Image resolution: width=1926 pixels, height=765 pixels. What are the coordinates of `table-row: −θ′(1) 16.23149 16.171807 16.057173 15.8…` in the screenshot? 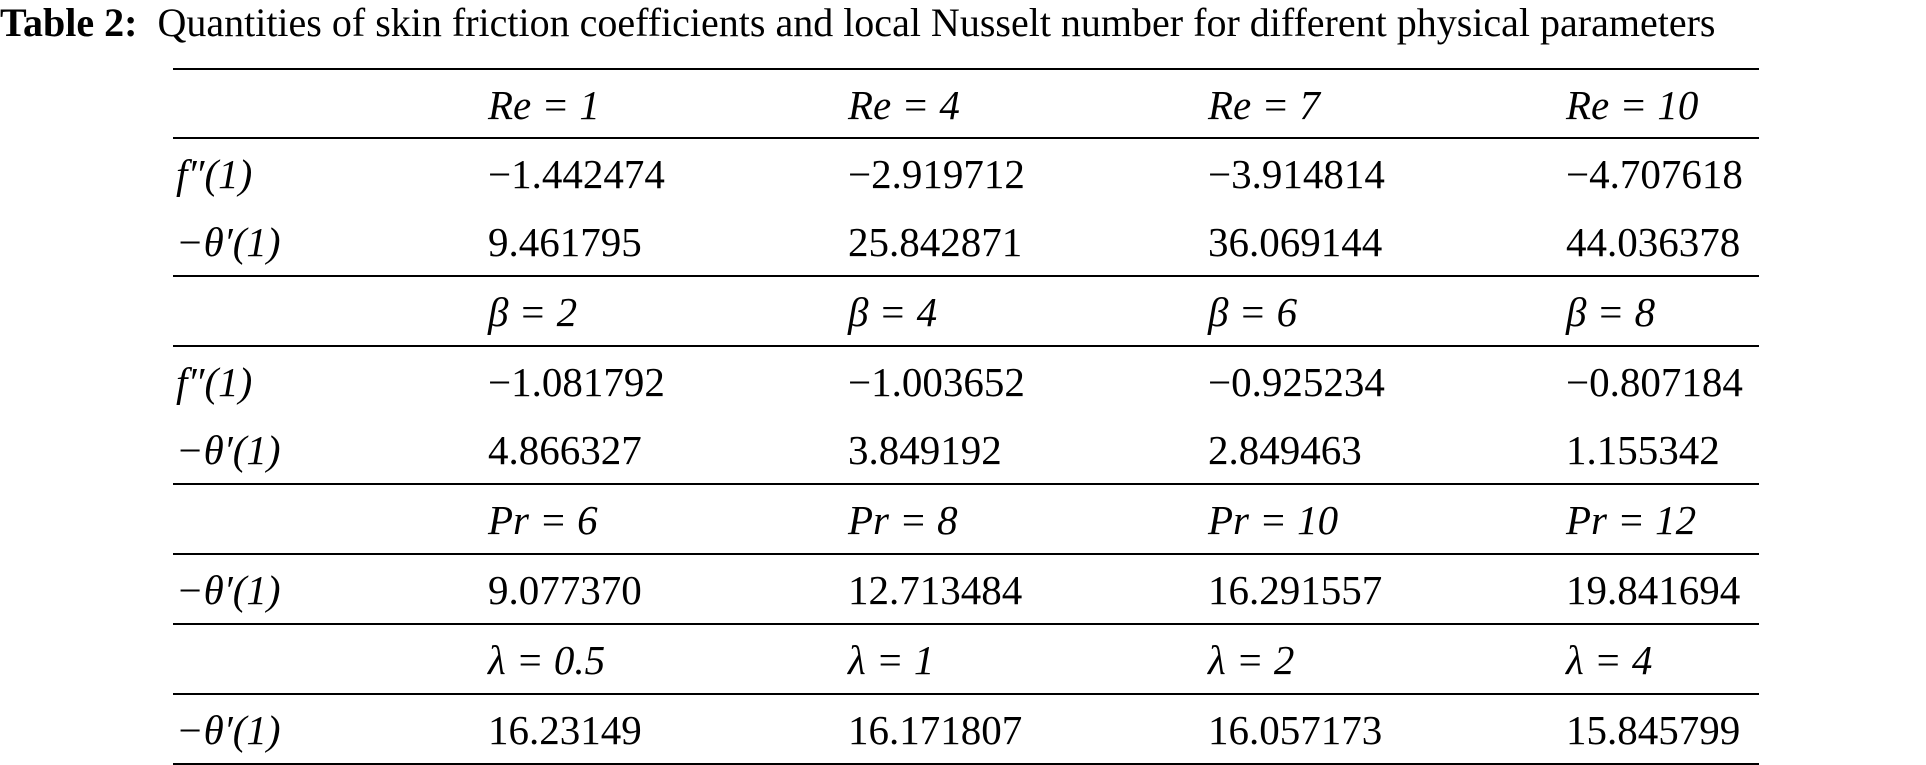 It's located at (966, 730).